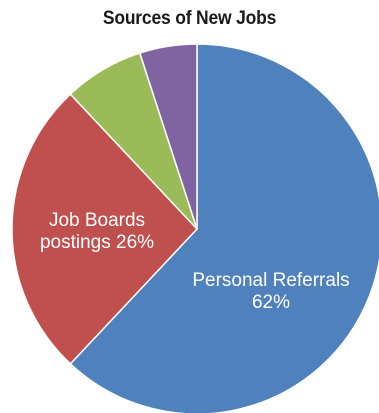 This screenshot has height=413, width=379. I want to click on slice-label-line: Personal Referrals, so click(270, 280).